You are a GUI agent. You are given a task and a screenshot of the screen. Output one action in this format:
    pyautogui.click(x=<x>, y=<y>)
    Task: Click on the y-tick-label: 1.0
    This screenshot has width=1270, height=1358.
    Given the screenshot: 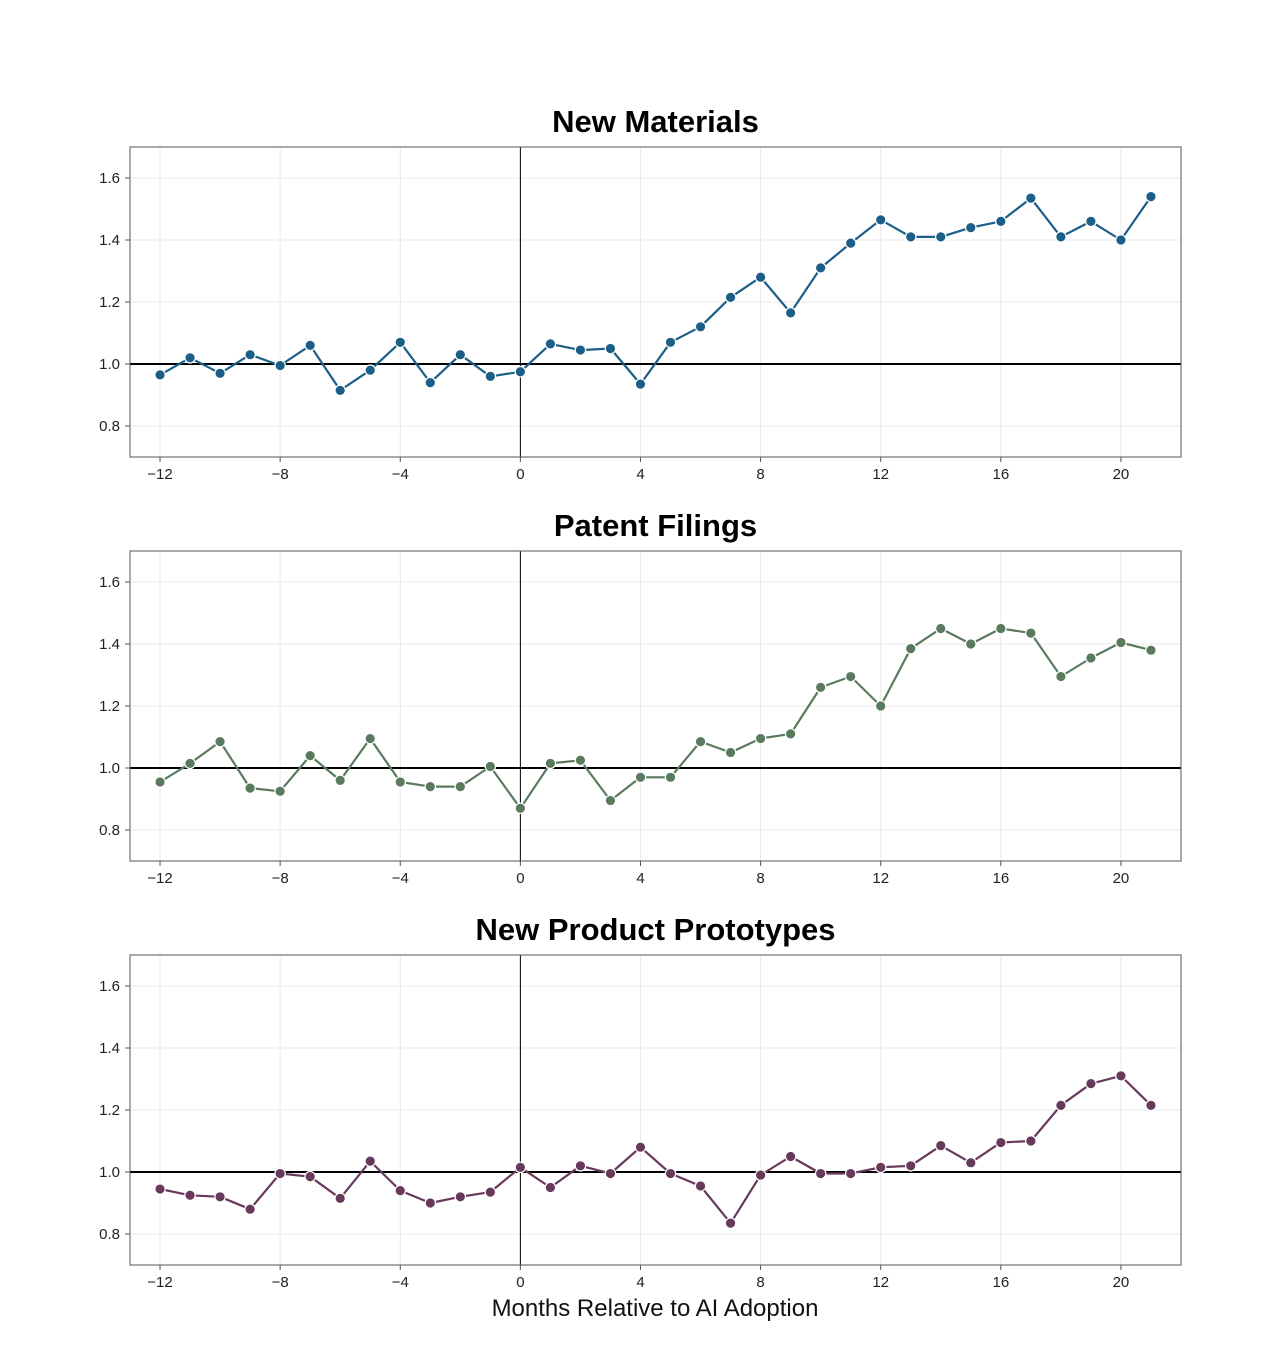 What is the action you would take?
    pyautogui.click(x=109, y=768)
    